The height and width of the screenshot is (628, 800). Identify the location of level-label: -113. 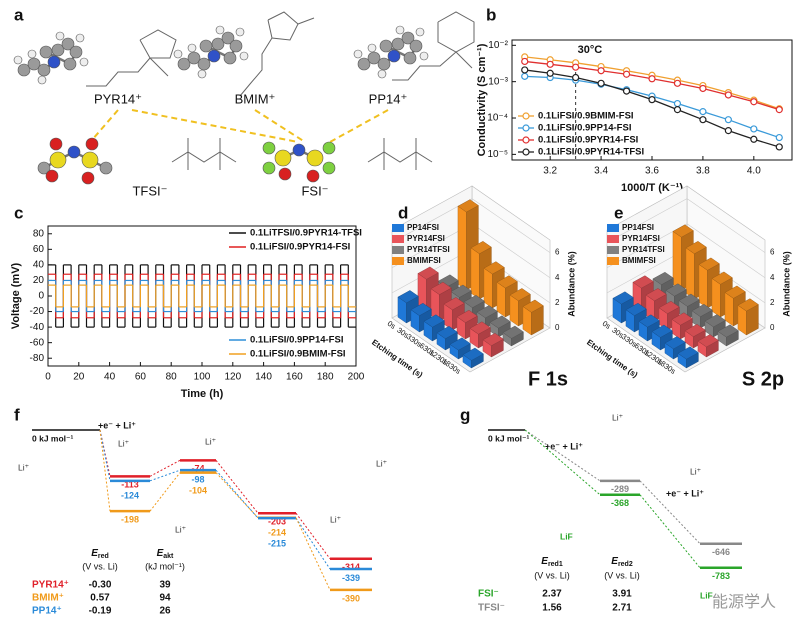
(130, 485).